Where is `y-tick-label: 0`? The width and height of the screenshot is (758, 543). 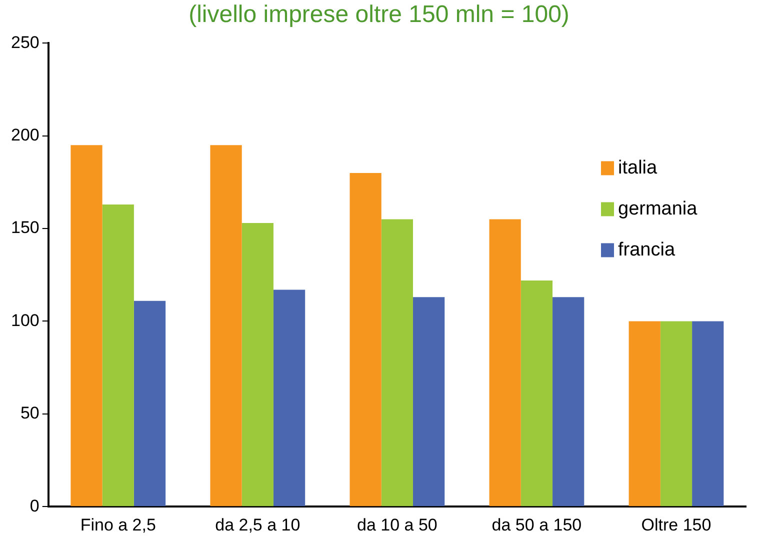 y-tick-label: 0 is located at coordinates (35, 506).